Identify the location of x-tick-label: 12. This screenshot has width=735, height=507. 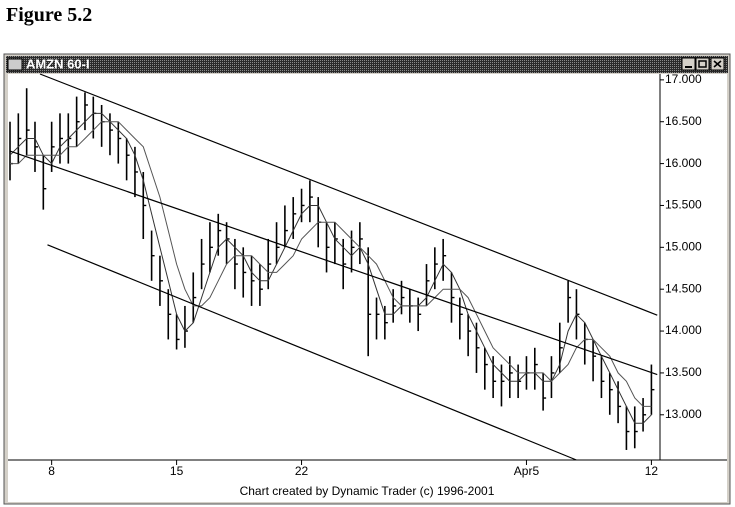
(652, 471).